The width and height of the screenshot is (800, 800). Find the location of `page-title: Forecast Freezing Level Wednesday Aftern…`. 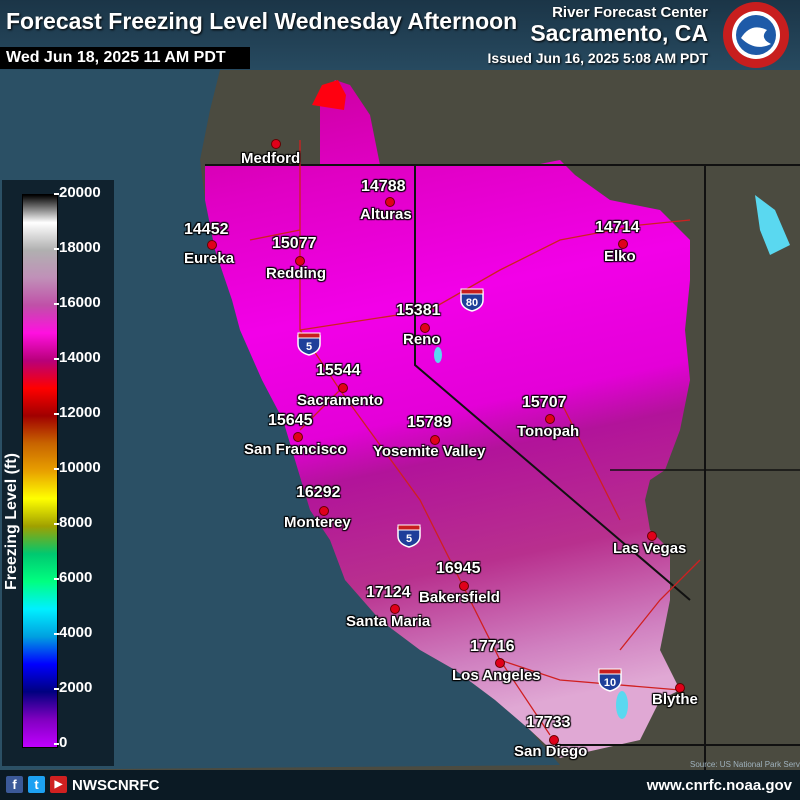

page-title: Forecast Freezing Level Wednesday Aftern… is located at coordinates (262, 21).